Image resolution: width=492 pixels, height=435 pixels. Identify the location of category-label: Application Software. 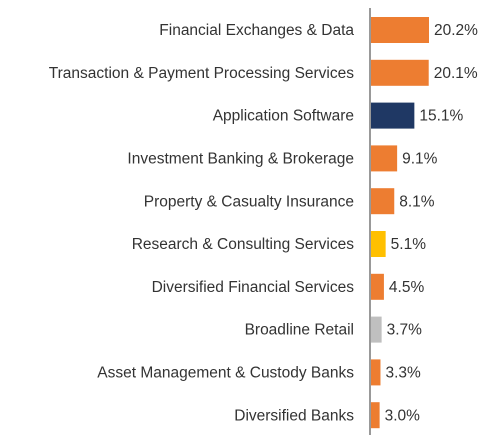
(283, 116).